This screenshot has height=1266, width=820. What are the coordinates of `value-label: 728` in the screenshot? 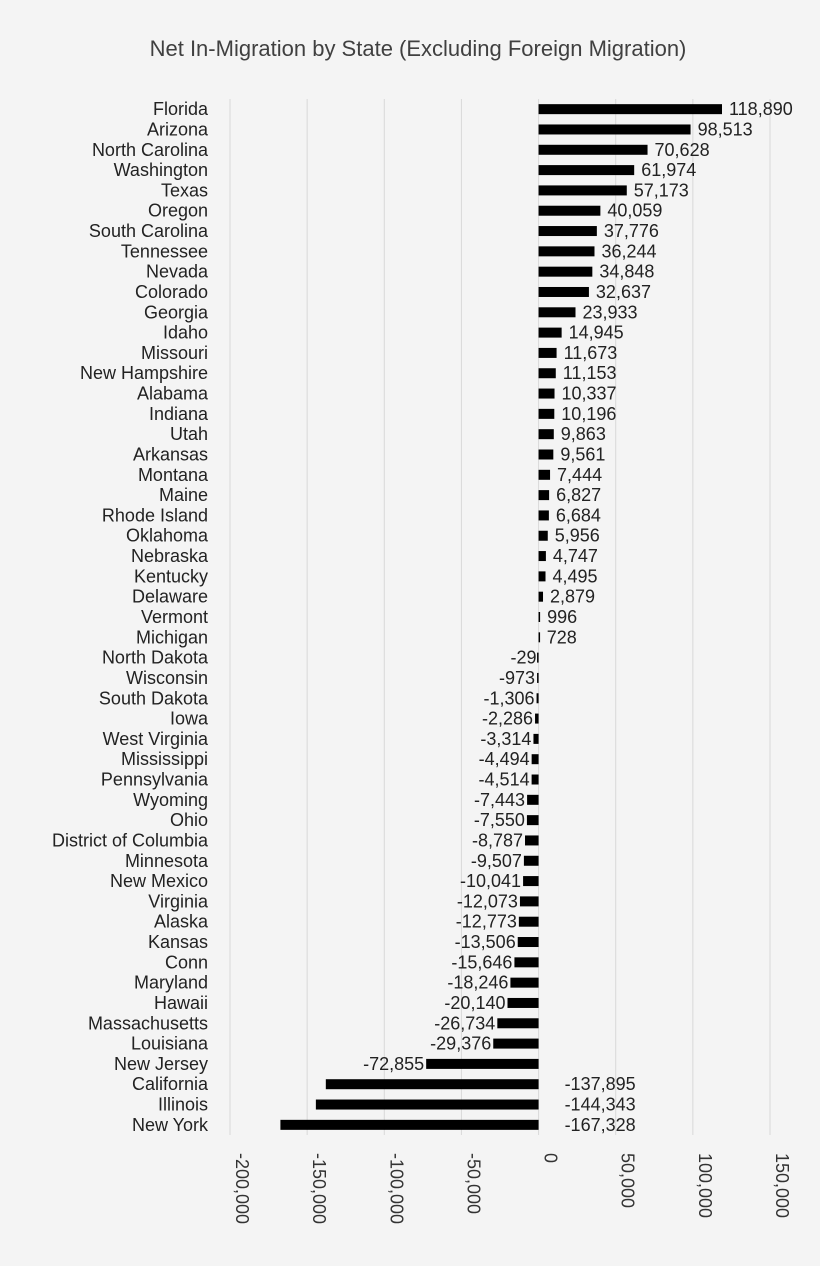 It's located at (562, 637).